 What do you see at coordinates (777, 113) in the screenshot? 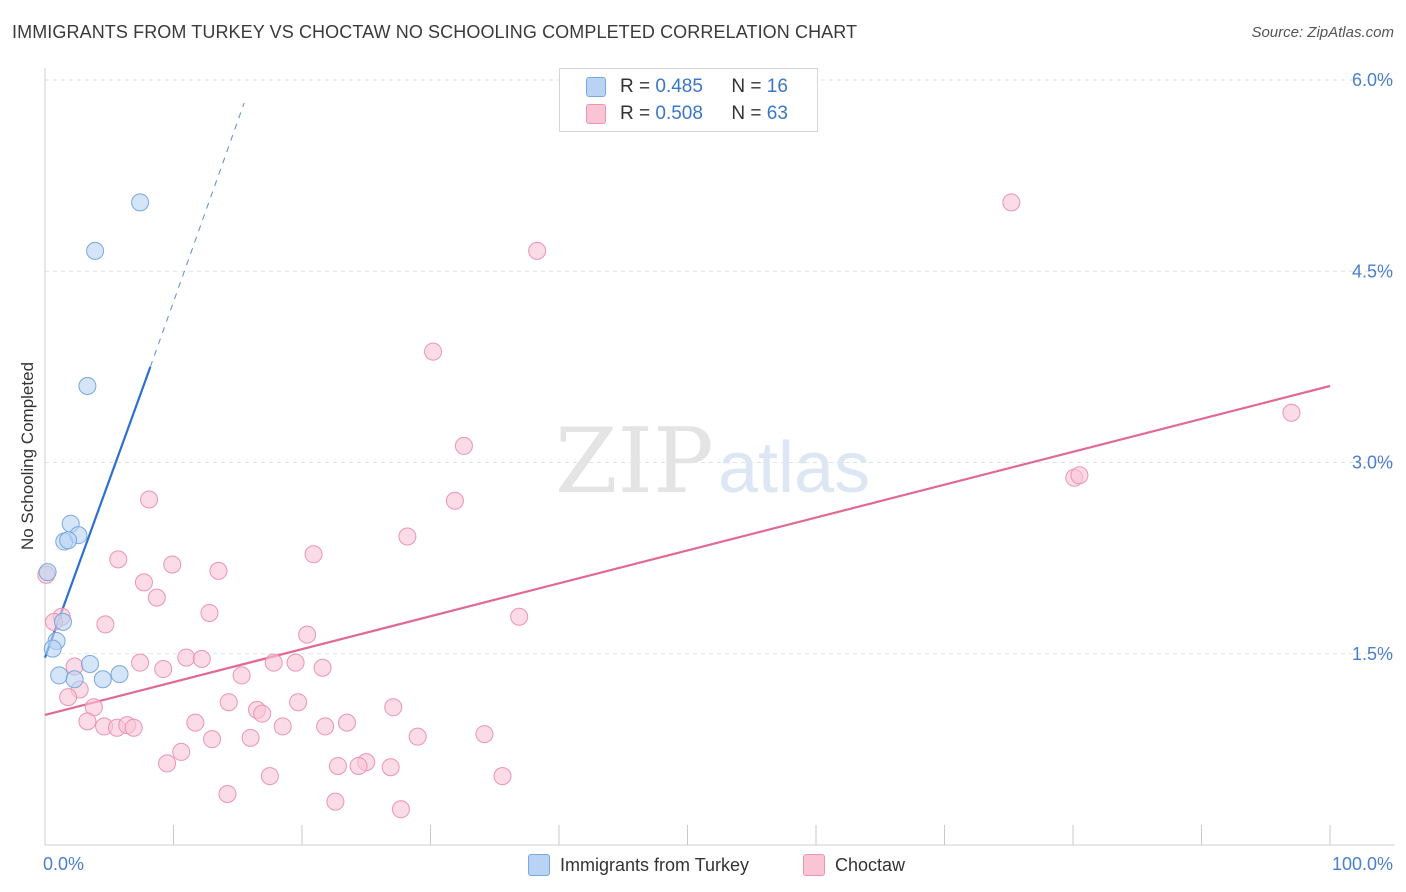
I see `n-value-choctaw: 63` at bounding box center [777, 113].